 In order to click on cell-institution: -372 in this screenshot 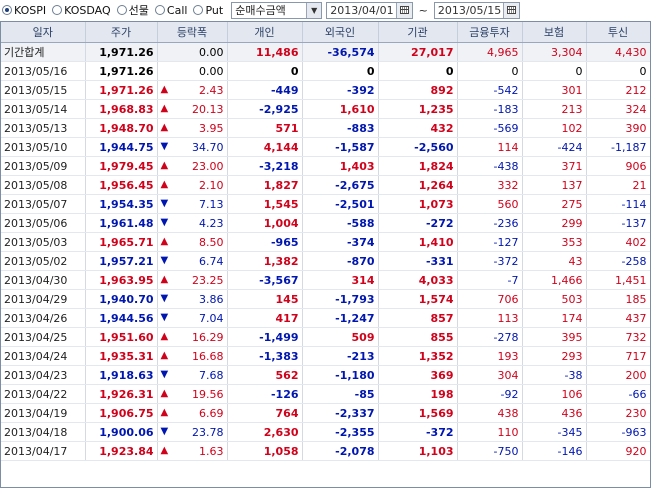, I will do `click(418, 432)`.